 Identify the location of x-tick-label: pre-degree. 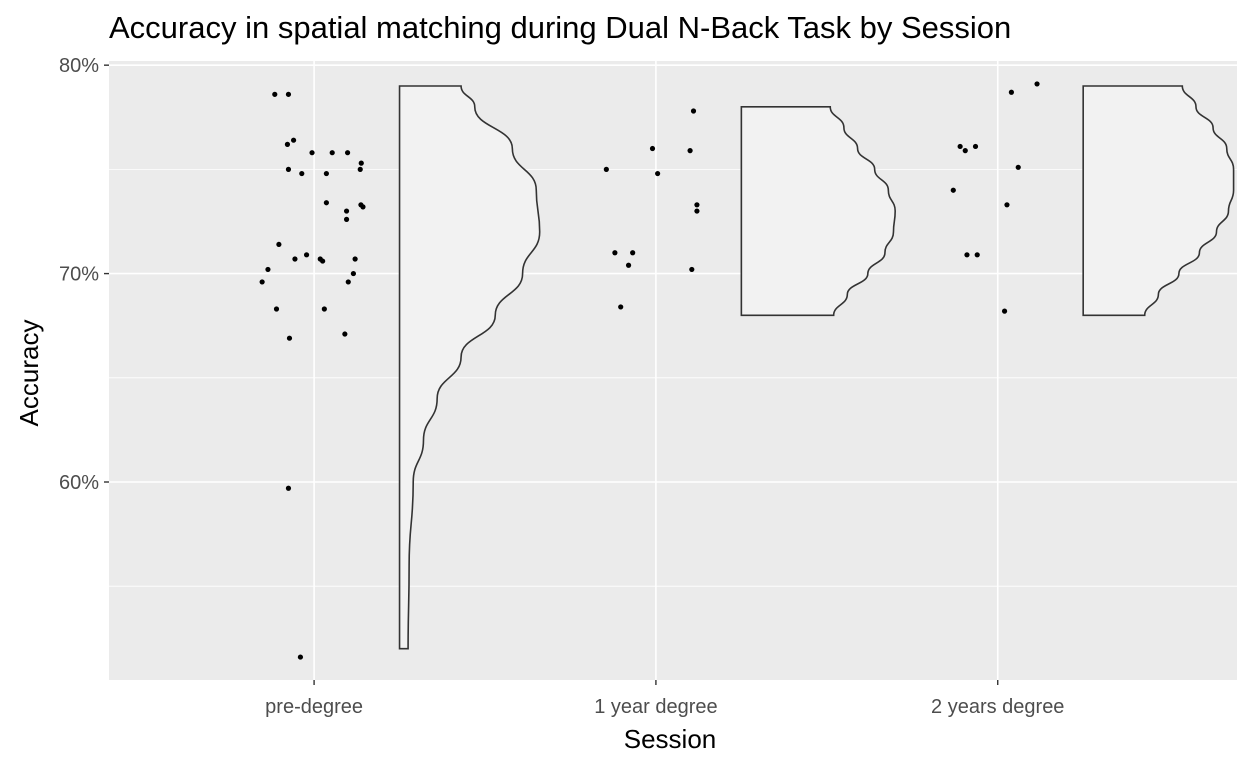
(314, 707).